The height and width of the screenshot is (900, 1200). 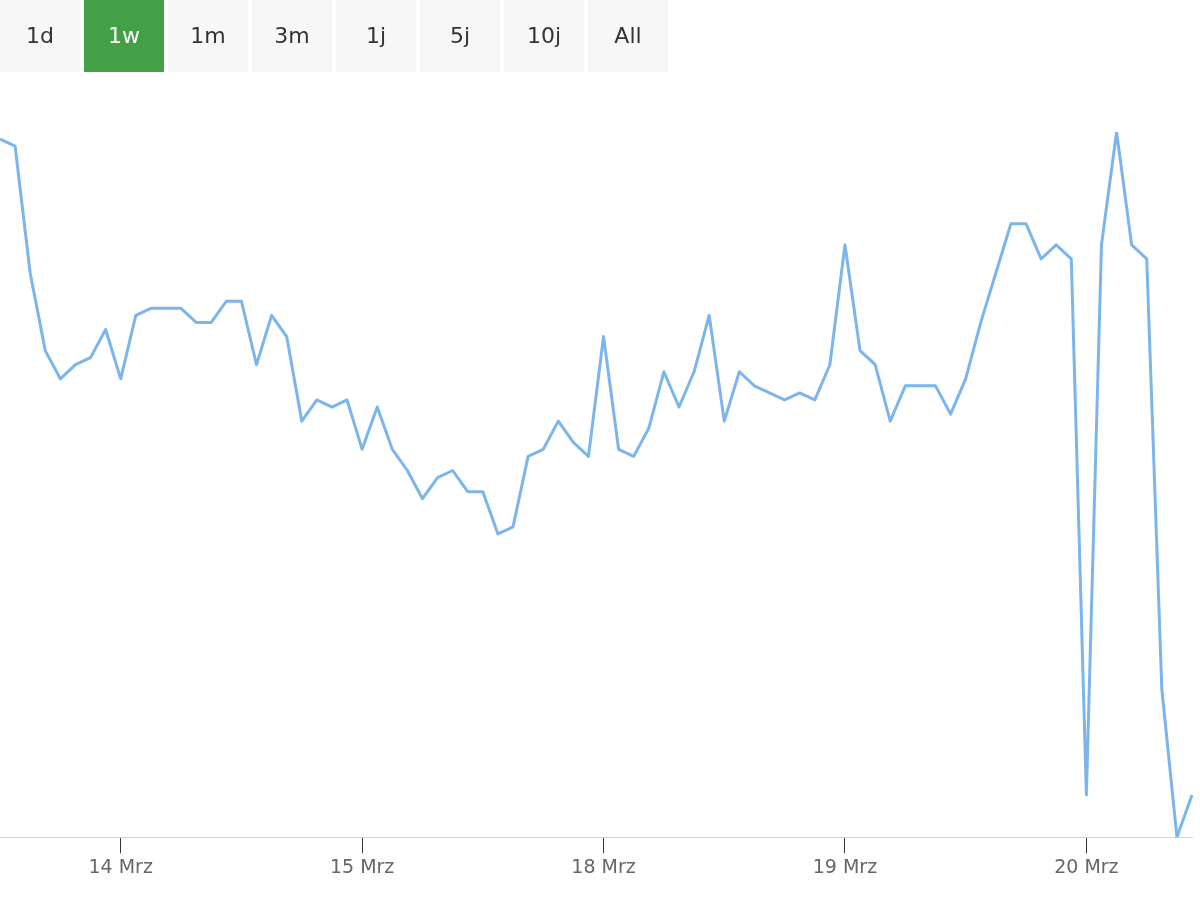 I want to click on text: All, so click(x=628, y=36).